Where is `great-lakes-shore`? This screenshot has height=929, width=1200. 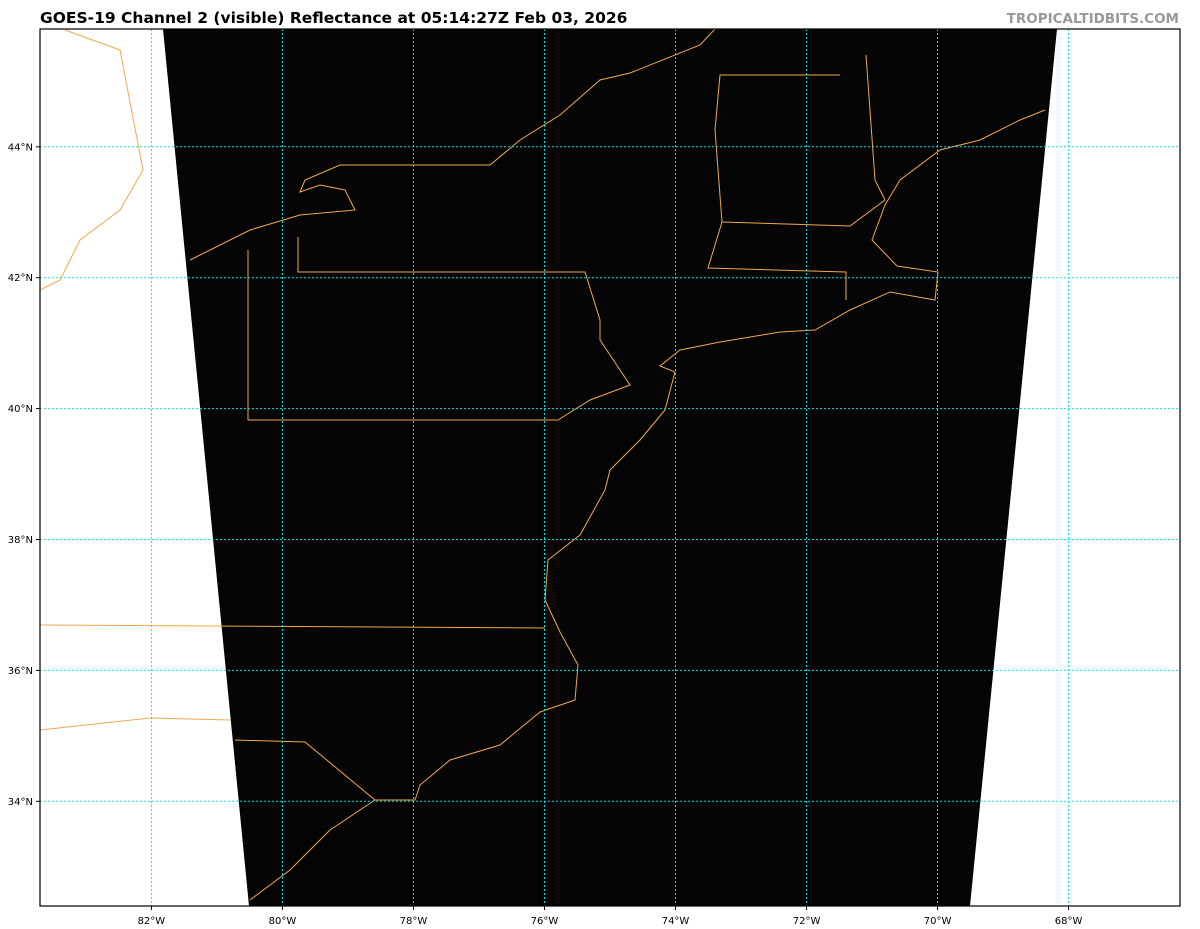
great-lakes-shore is located at coordinates (452, 144).